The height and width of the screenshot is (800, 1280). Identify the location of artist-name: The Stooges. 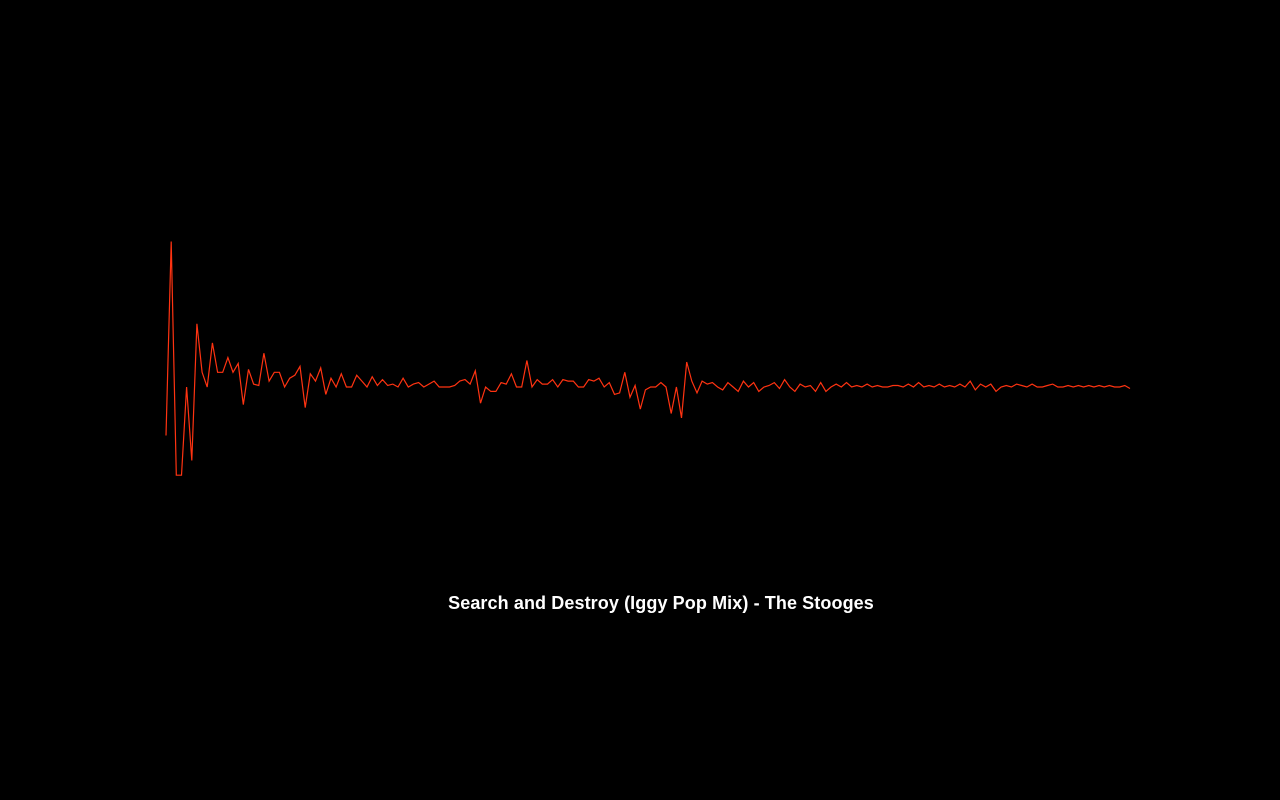
(819, 603).